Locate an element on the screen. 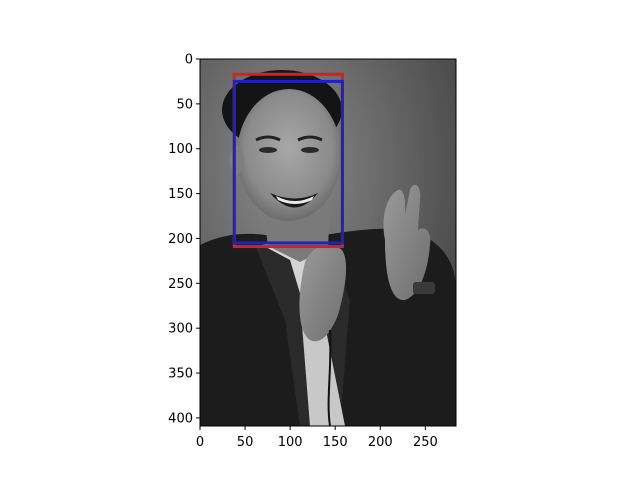 This screenshot has width=640, height=480. y-tick-label: 350 is located at coordinates (180, 374).